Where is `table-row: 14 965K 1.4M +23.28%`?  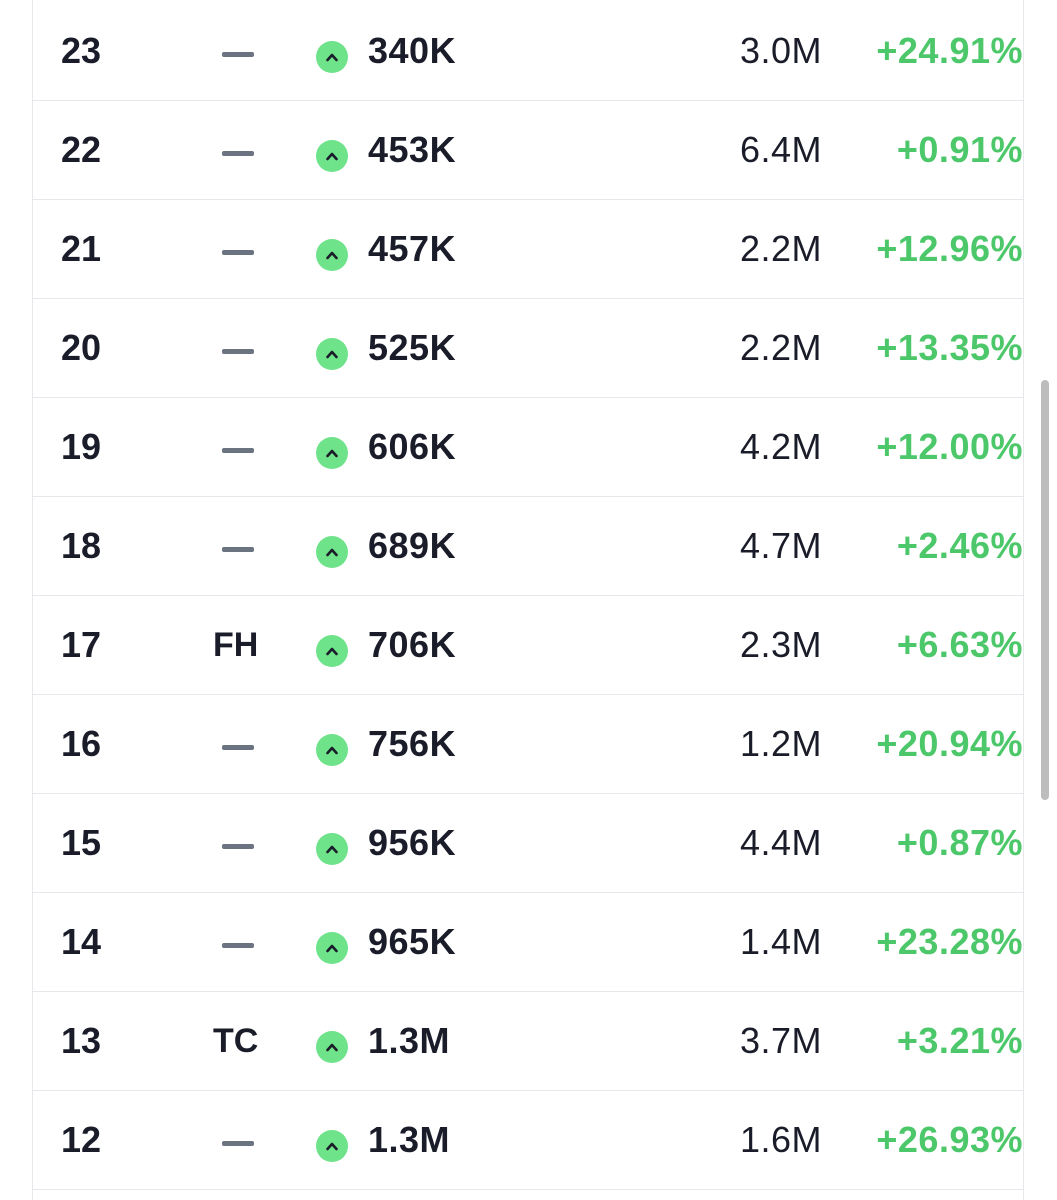
table-row: 14 965K 1.4M +23.28% is located at coordinates (528, 942).